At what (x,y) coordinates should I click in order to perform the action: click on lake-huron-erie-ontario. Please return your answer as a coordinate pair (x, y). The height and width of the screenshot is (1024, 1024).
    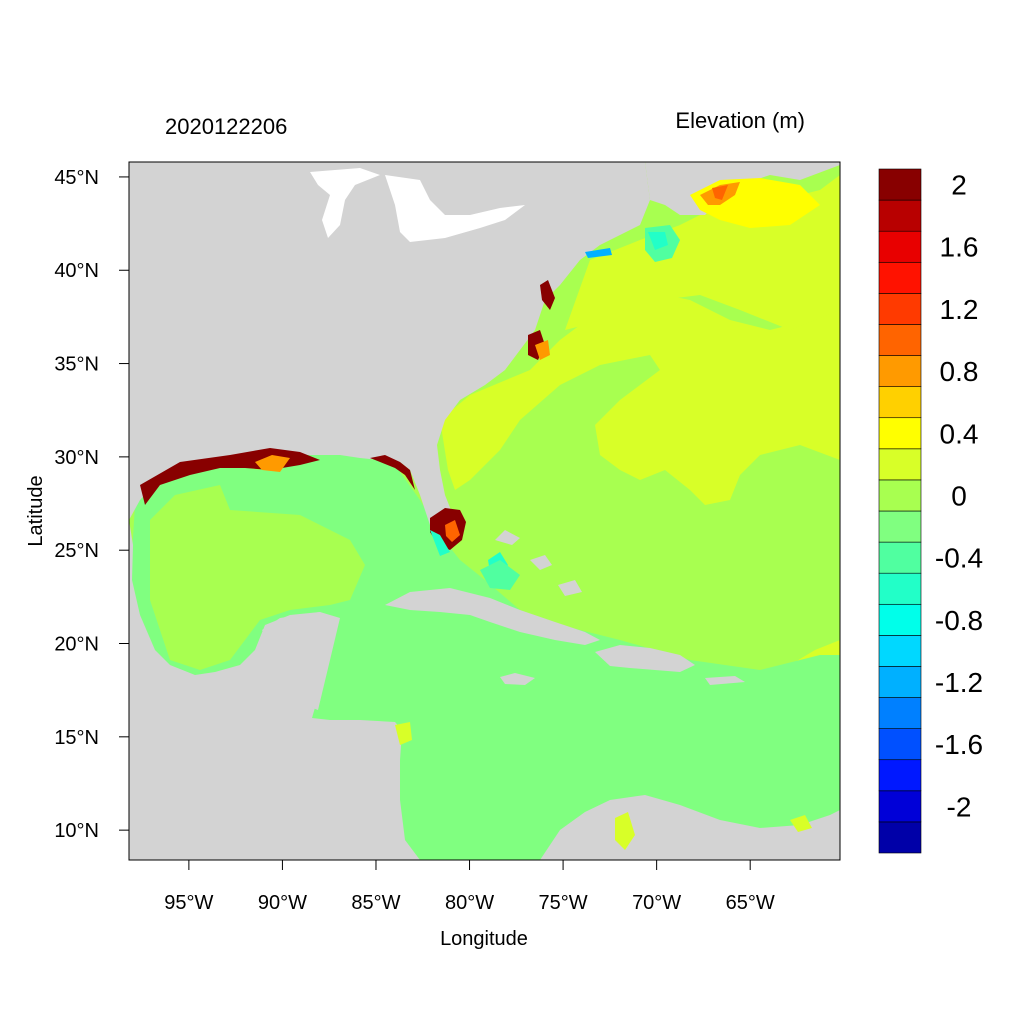
    Looking at the image, I should click on (455, 208).